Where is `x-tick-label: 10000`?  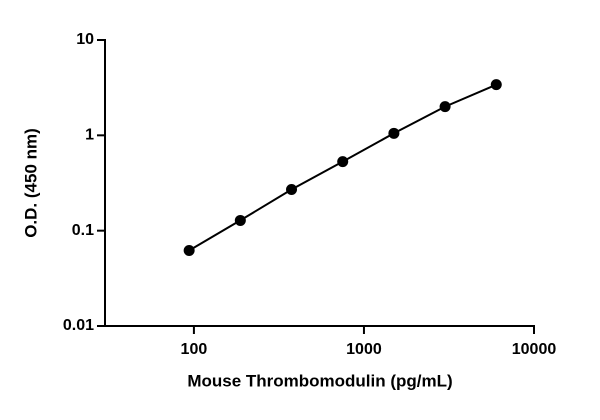
x-tick-label: 10000 is located at coordinates (534, 349).